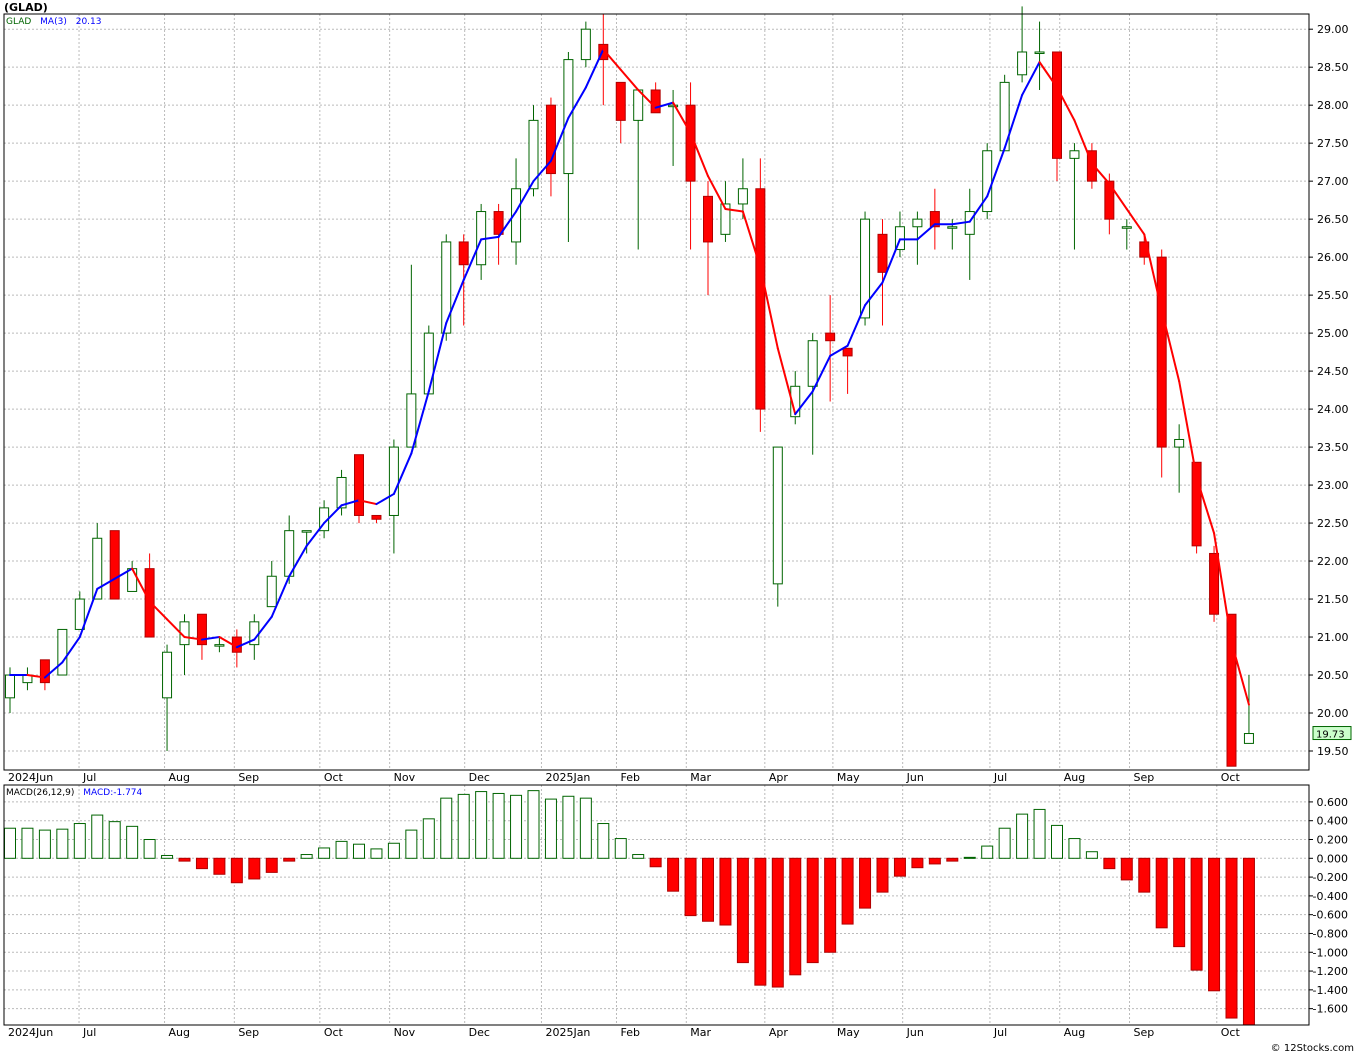  What do you see at coordinates (1231, 1032) in the screenshot?
I see `macd-x-tick-label: Oct` at bounding box center [1231, 1032].